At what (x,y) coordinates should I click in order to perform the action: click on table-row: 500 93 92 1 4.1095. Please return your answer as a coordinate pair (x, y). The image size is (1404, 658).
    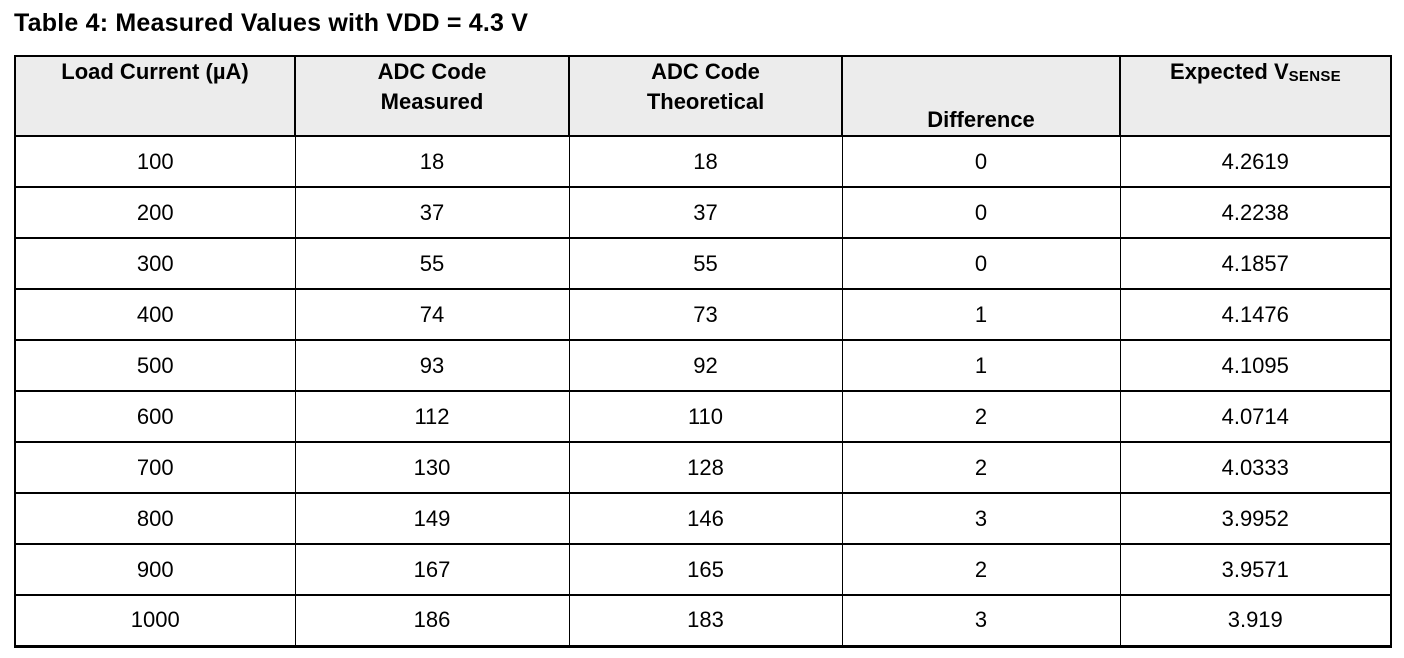
    Looking at the image, I should click on (703, 365).